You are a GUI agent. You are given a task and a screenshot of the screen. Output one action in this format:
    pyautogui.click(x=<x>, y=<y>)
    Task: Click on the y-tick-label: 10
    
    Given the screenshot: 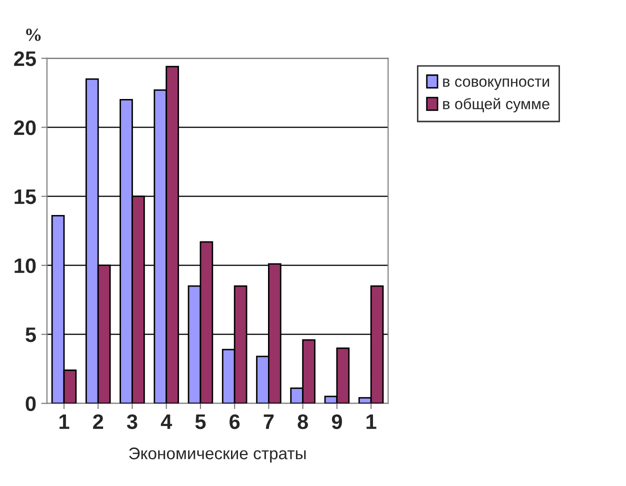 What is the action you would take?
    pyautogui.click(x=25, y=266)
    